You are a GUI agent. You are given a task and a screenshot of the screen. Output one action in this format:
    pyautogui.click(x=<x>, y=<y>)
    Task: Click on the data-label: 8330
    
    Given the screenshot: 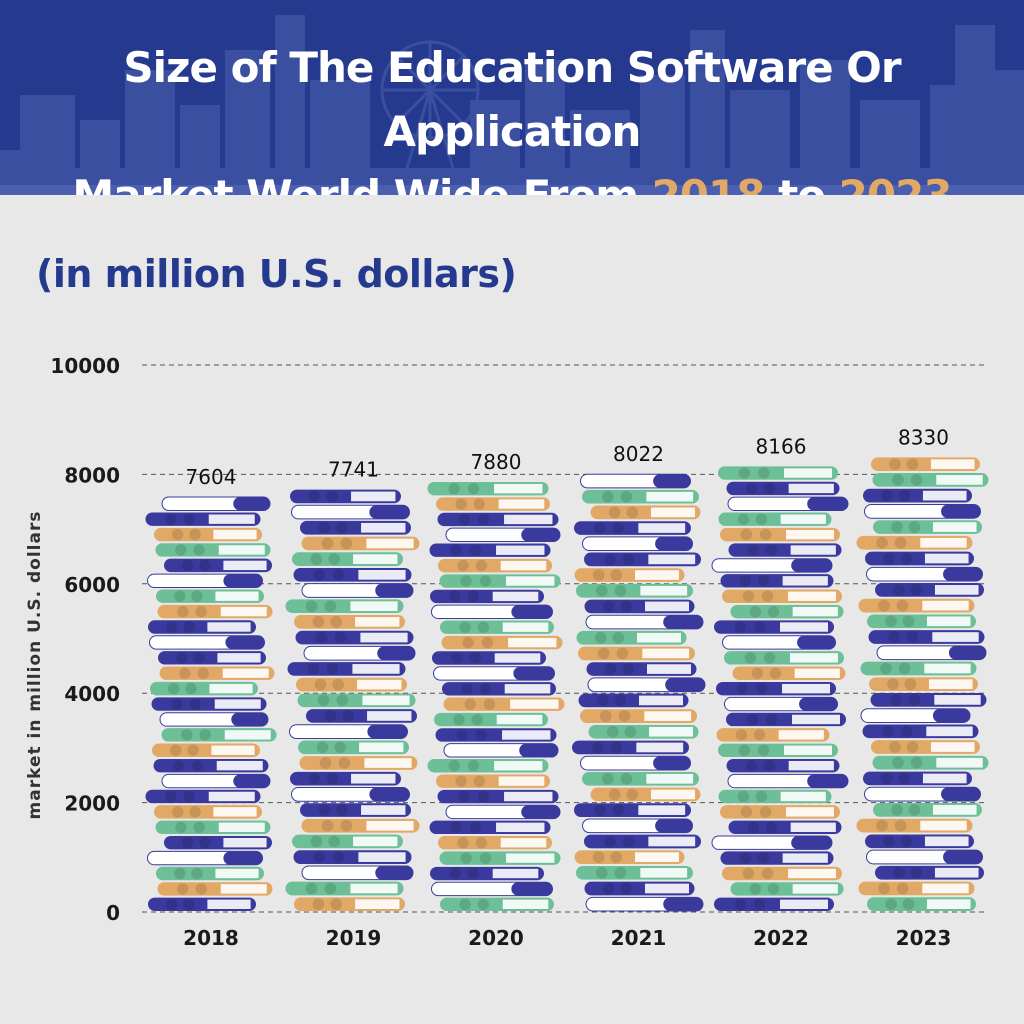 What is the action you would take?
    pyautogui.click(x=923, y=437)
    